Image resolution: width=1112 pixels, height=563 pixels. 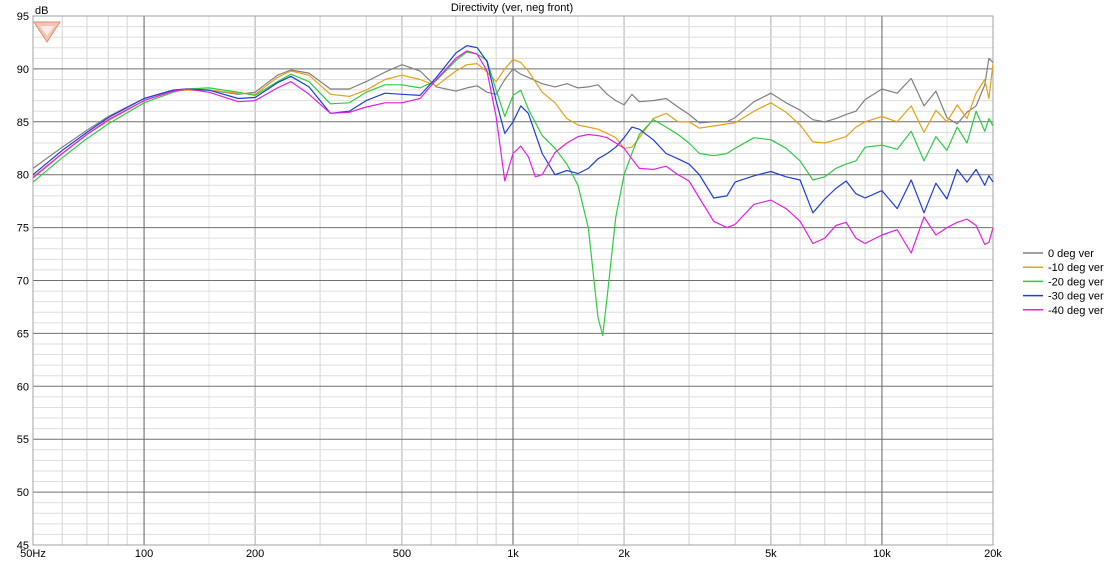 I want to click on y-tick-label: 55, so click(x=23, y=440).